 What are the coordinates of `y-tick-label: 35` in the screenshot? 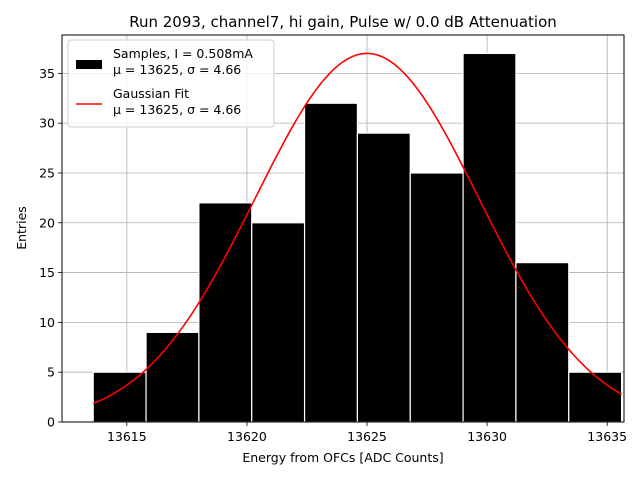 It's located at (47, 73).